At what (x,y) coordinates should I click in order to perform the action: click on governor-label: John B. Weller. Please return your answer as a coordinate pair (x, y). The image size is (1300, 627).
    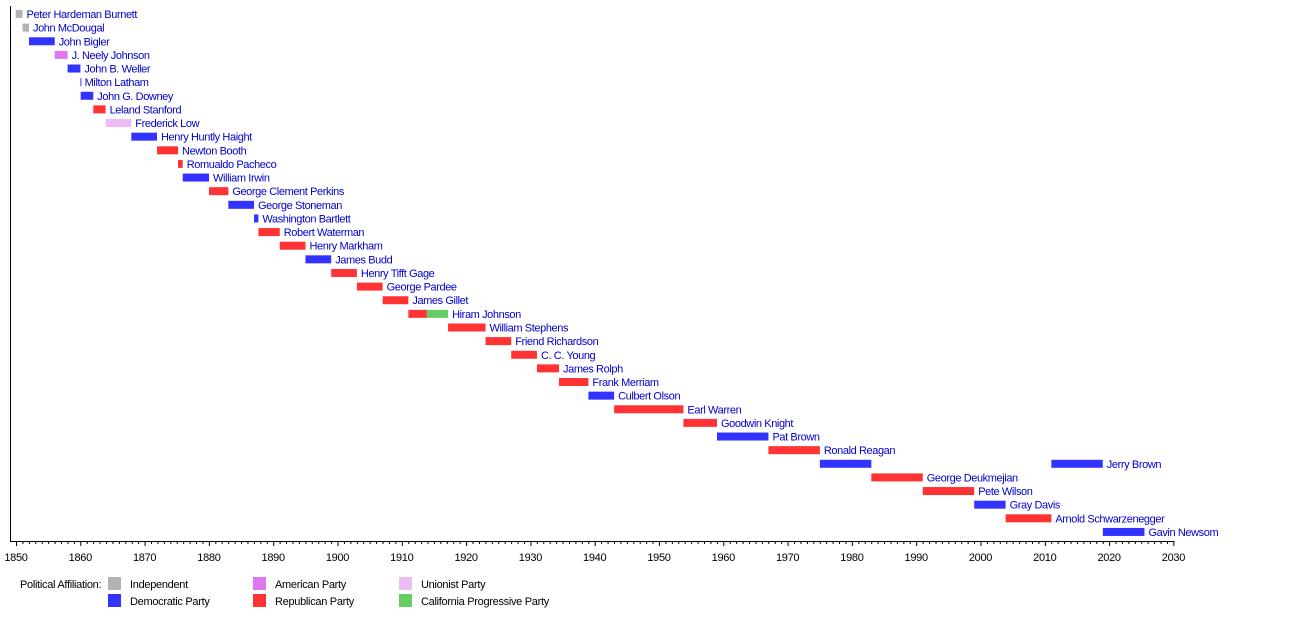
    Looking at the image, I should click on (117, 70).